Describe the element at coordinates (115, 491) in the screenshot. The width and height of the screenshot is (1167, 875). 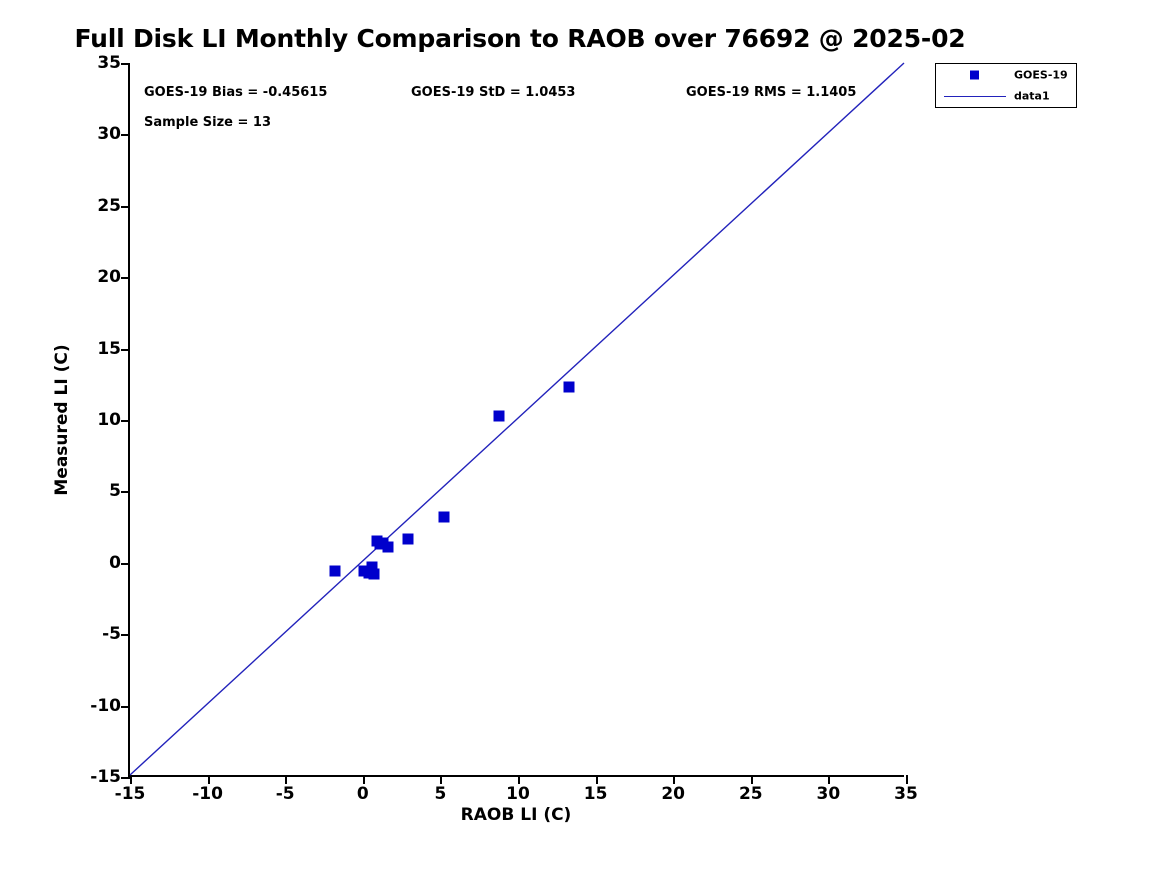
I see `y-tick-label: 5` at that location.